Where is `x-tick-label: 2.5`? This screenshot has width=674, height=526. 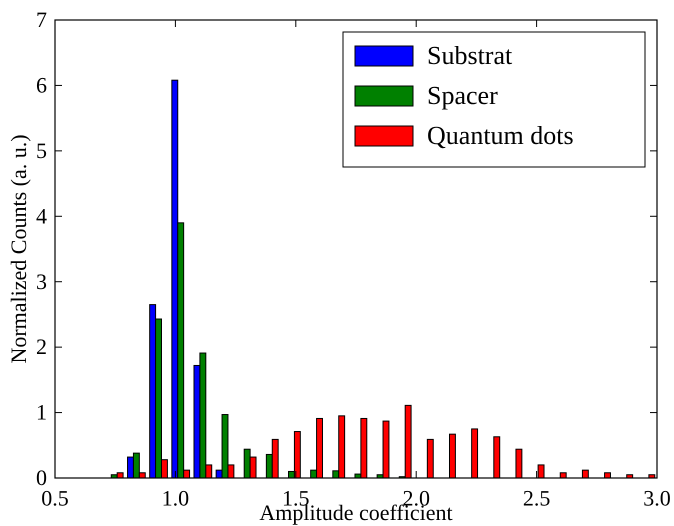
x-tick-label: 2.5 is located at coordinates (536, 498).